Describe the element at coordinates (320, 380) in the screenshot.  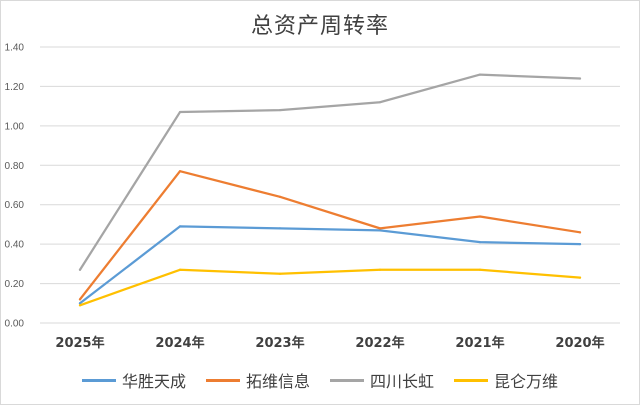
I see `legend: 华胜天成 拓维信息 四川长虹 昆仑万维` at that location.